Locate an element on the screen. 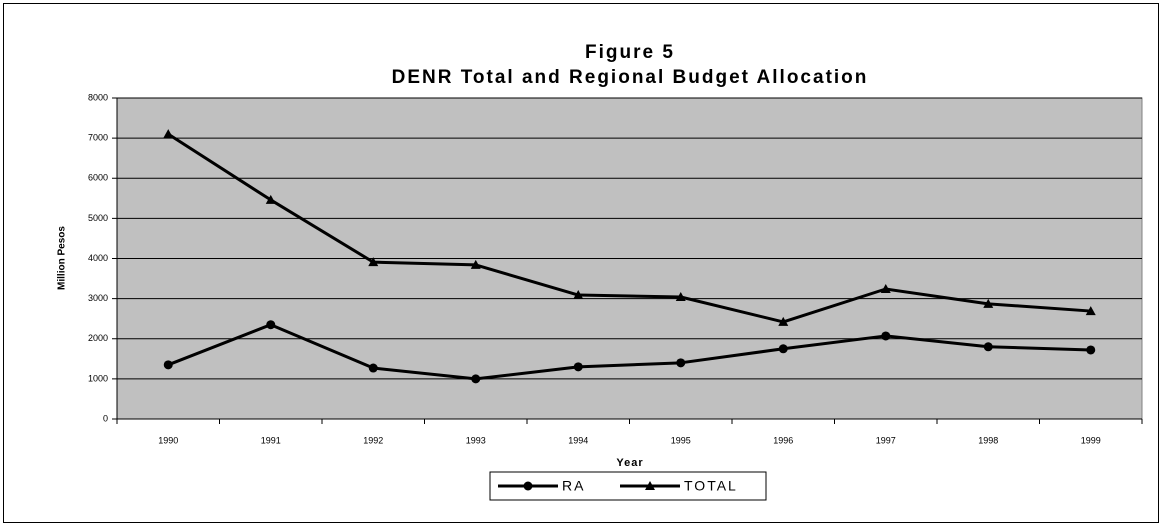 This screenshot has height=527, width=1162. x-tick-label: 1997 is located at coordinates (886, 440).